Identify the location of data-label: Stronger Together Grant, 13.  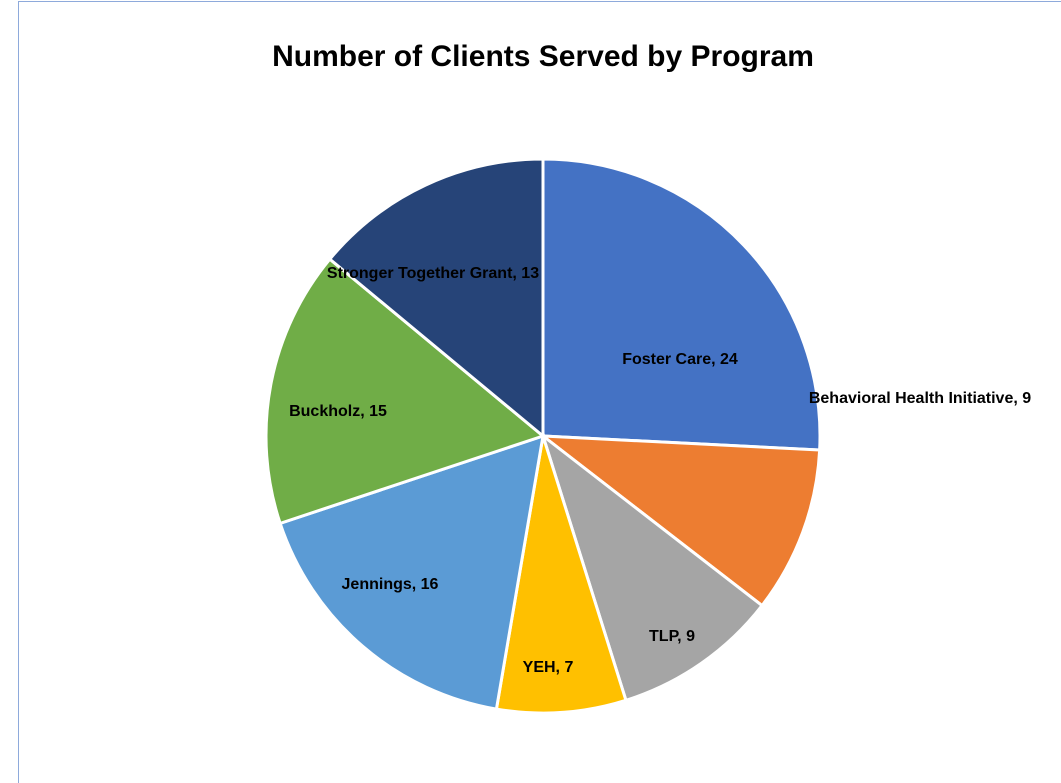
(433, 273).